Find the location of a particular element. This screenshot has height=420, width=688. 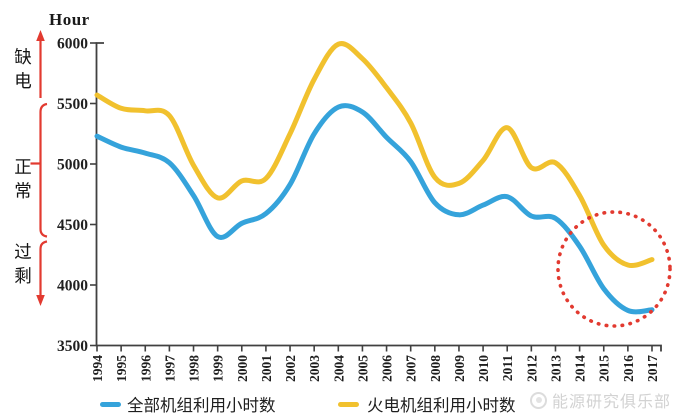

legend-label-all-units: 全部机组利用小时数 is located at coordinates (201, 406).